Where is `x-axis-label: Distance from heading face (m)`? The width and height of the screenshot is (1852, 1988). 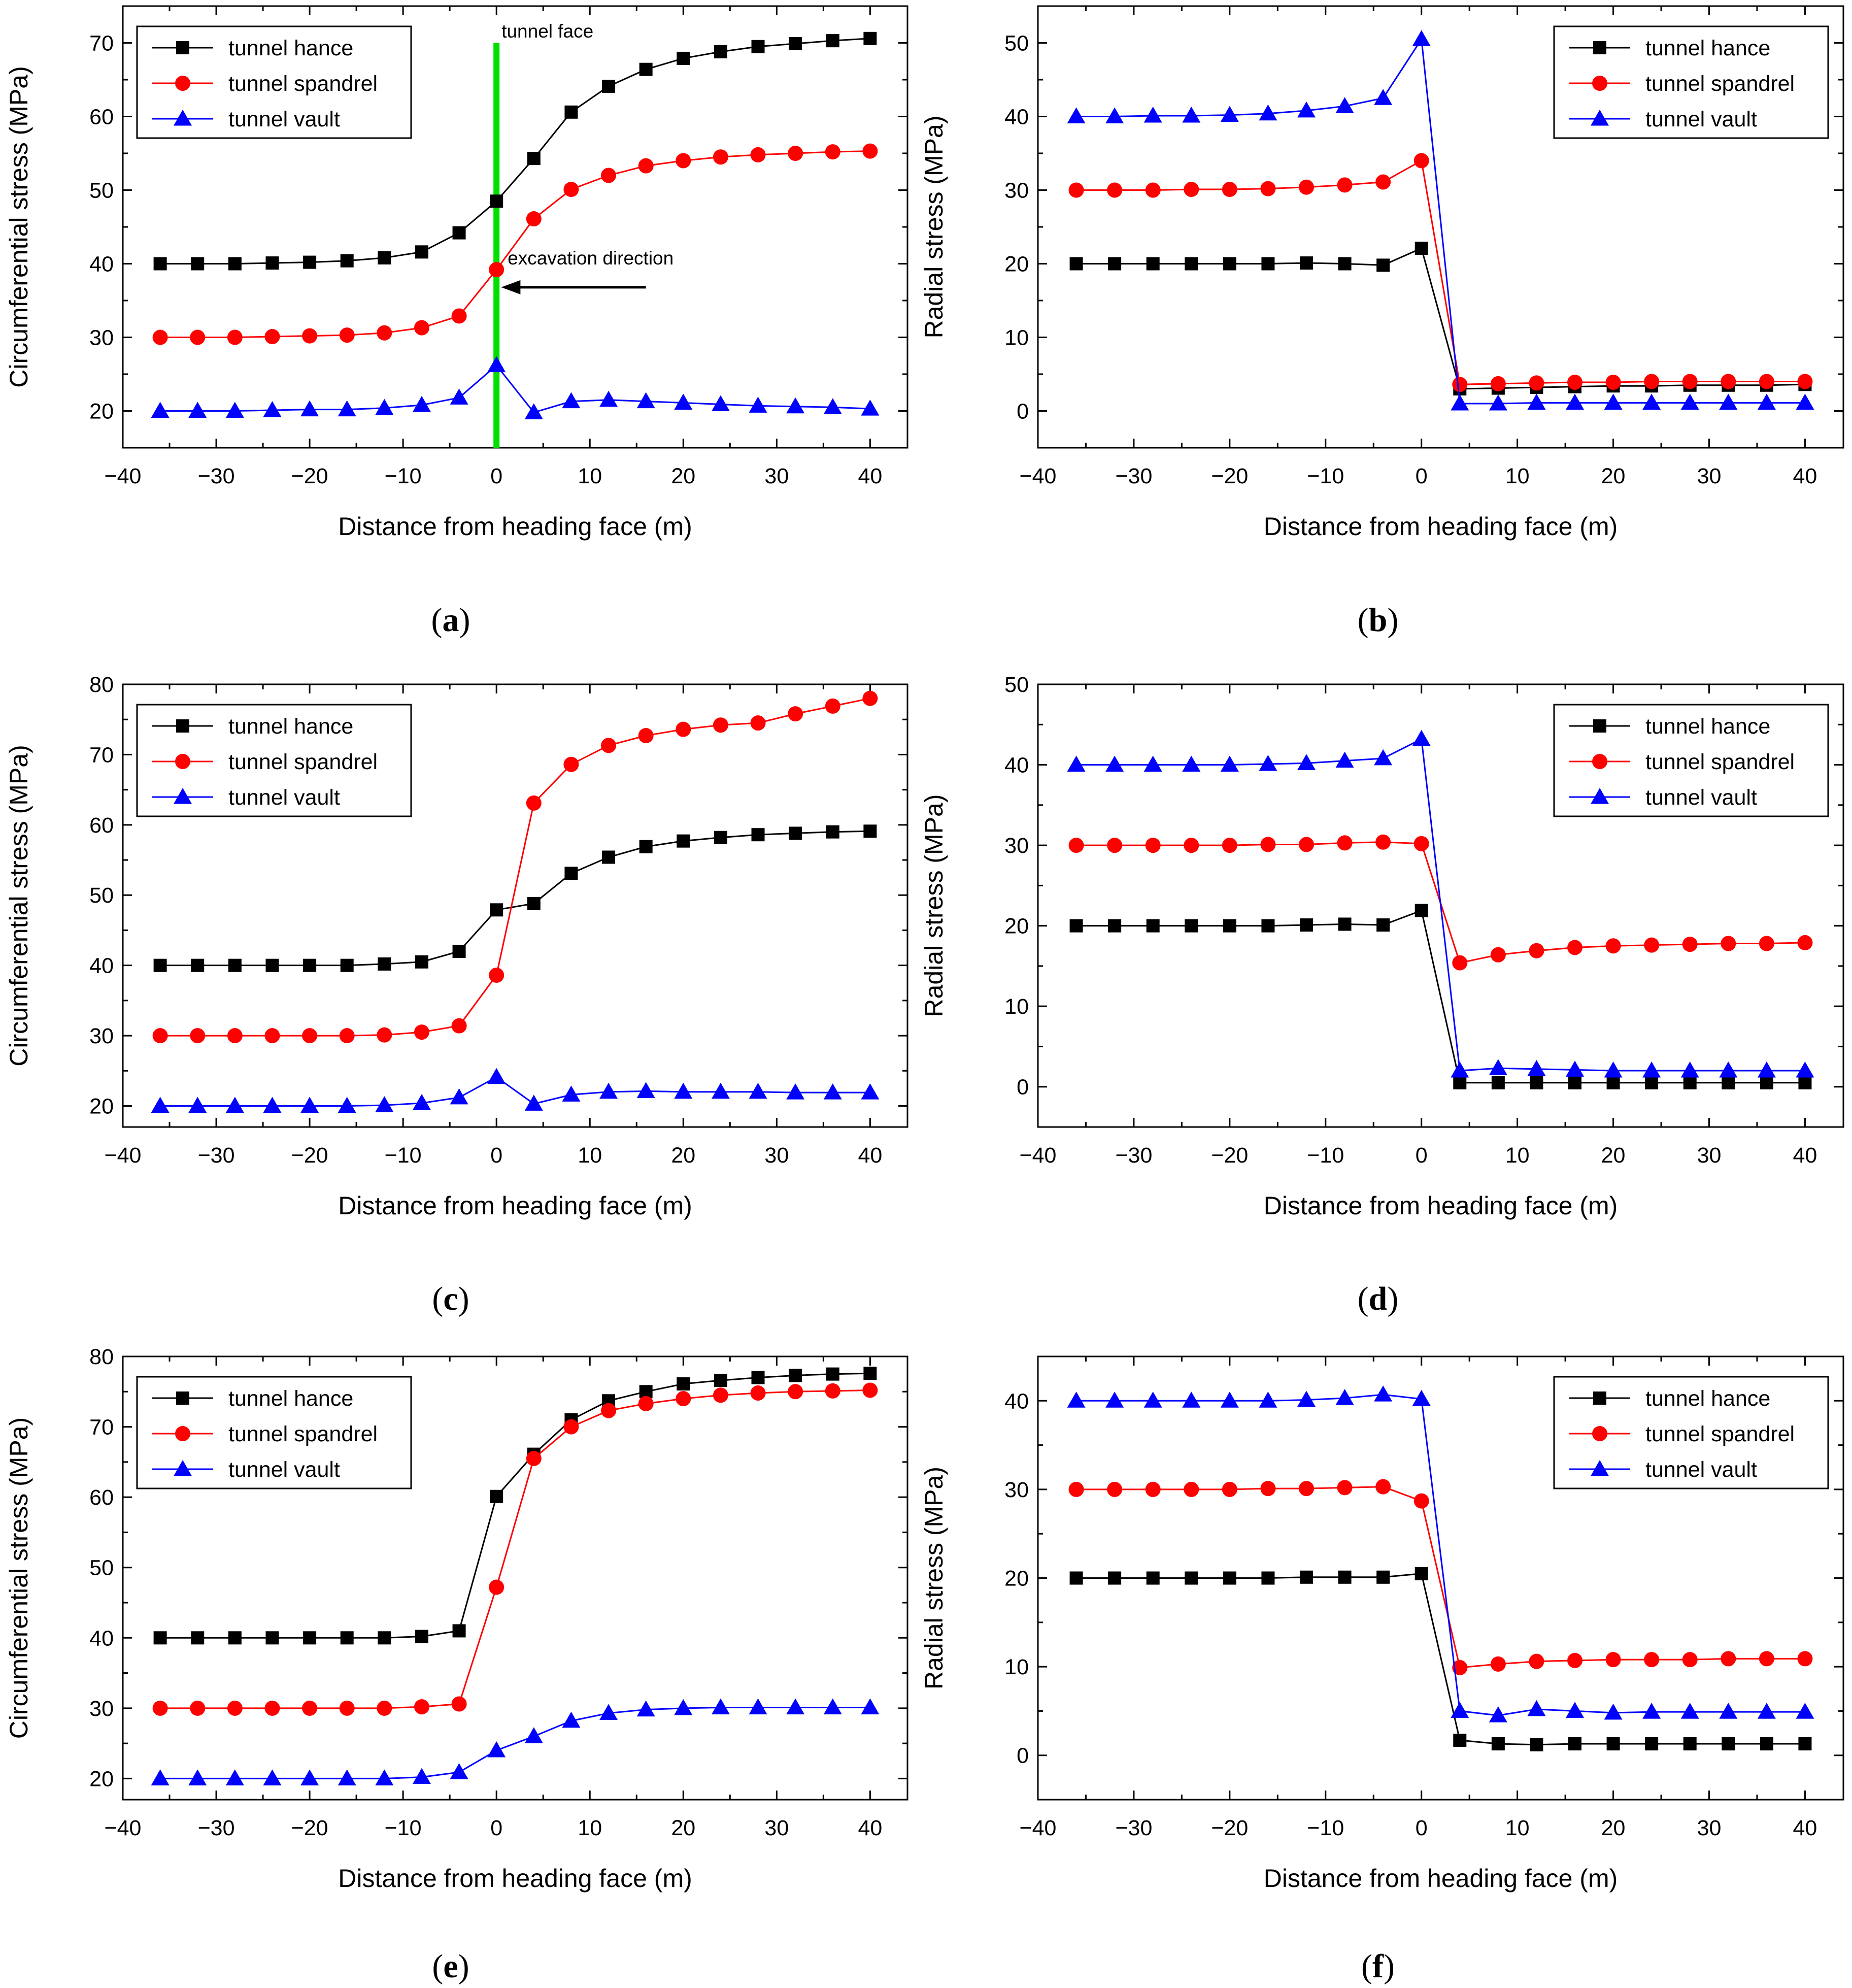
x-axis-label: Distance from heading face (m) is located at coordinates (1441, 1205).